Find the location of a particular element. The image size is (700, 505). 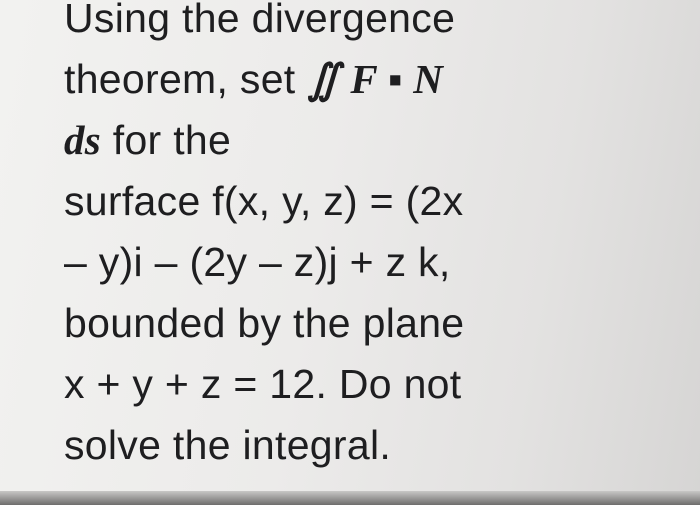

text-line: x + y + z = 12. Do not is located at coordinates (264, 384).